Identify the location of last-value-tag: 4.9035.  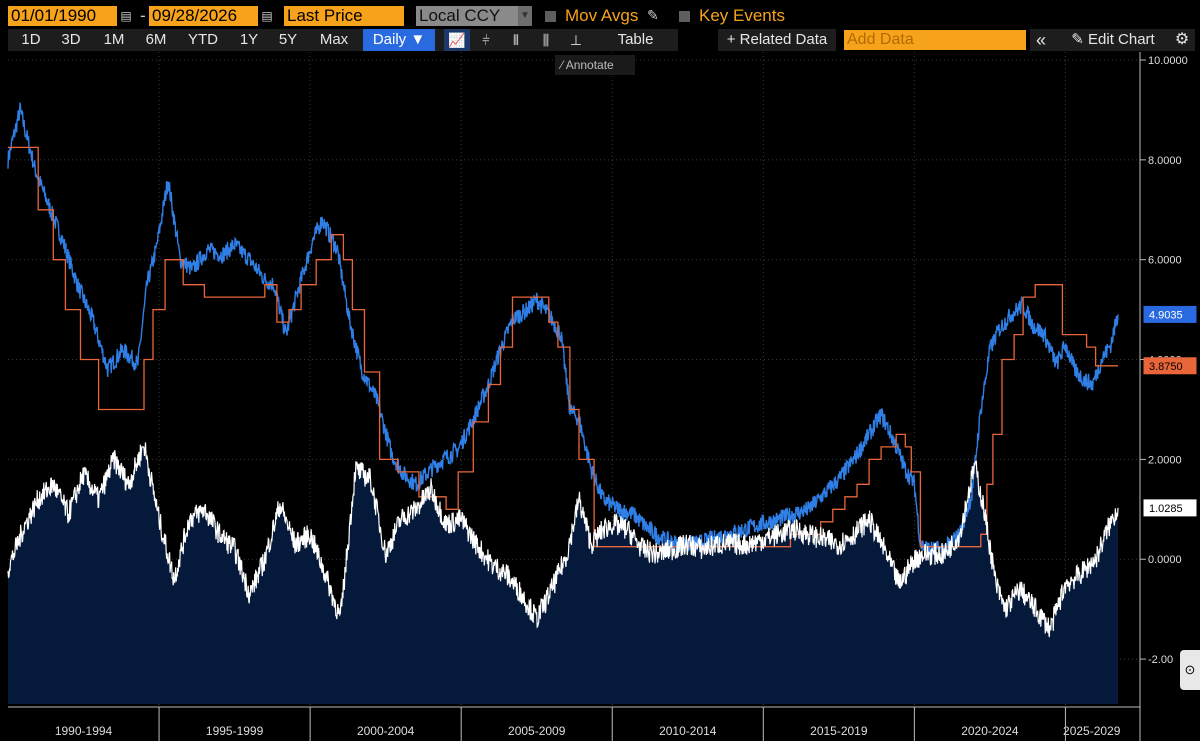
(1170, 314).